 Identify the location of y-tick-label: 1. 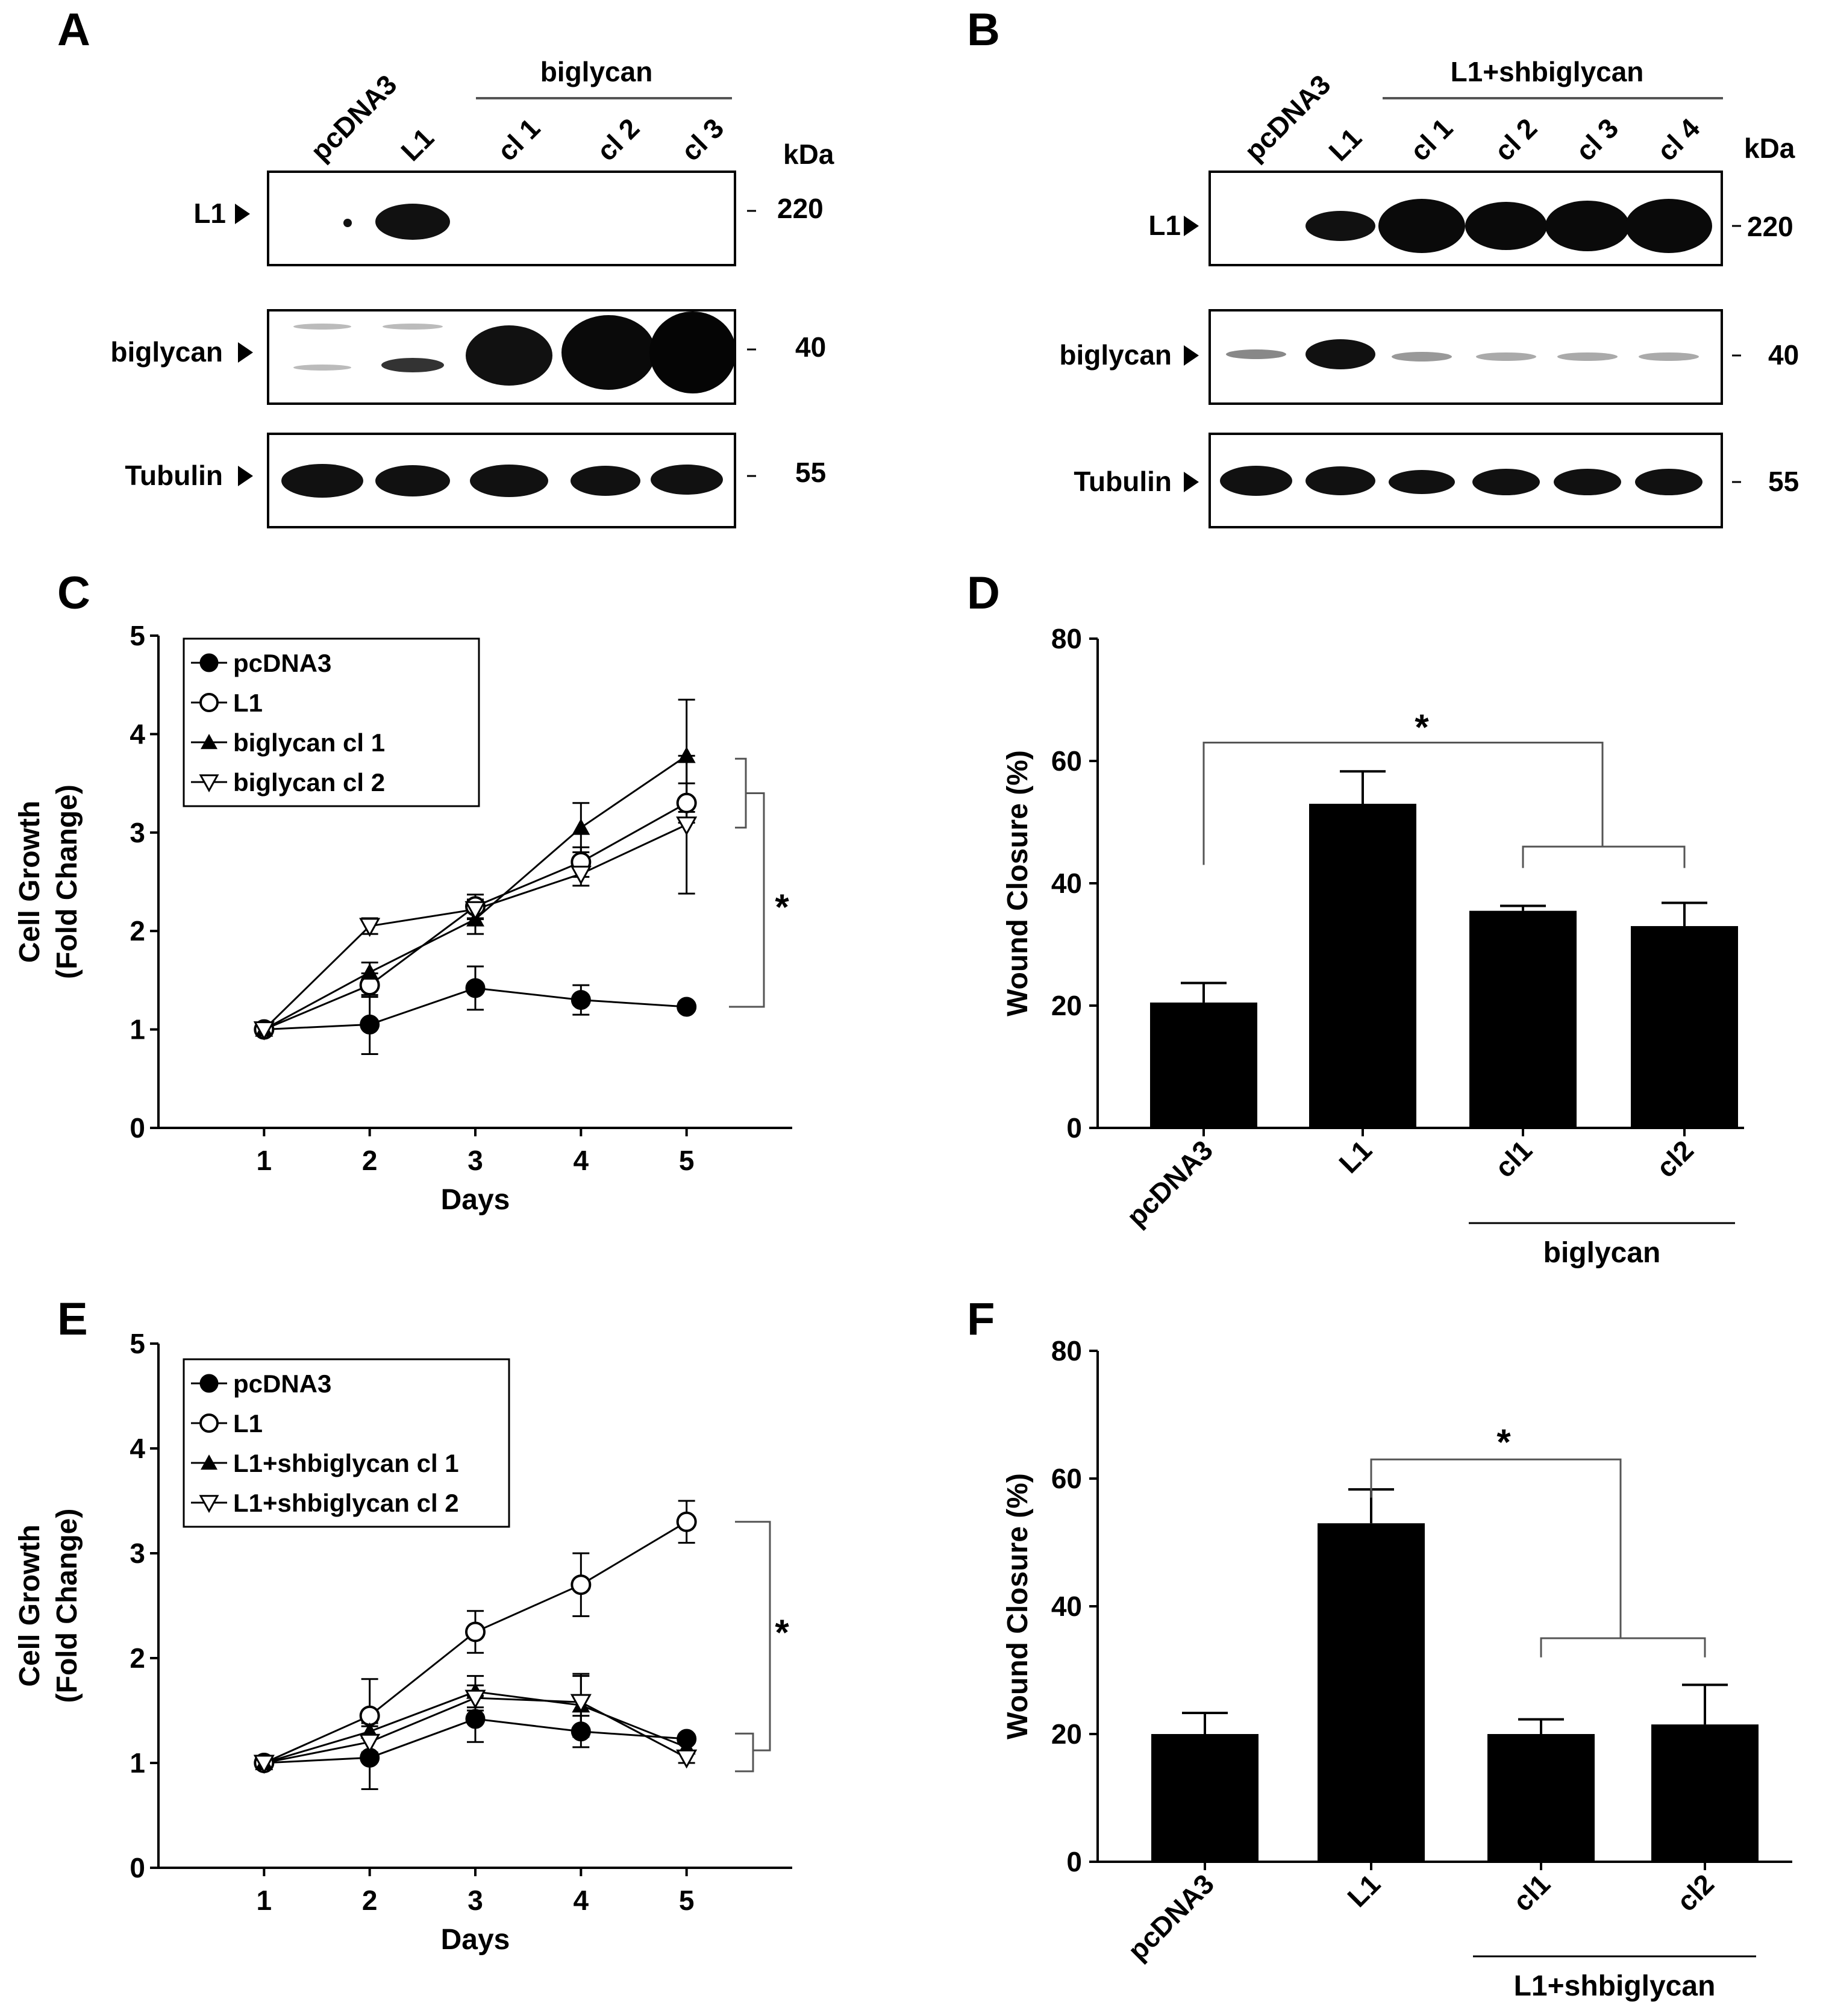
(137, 1029).